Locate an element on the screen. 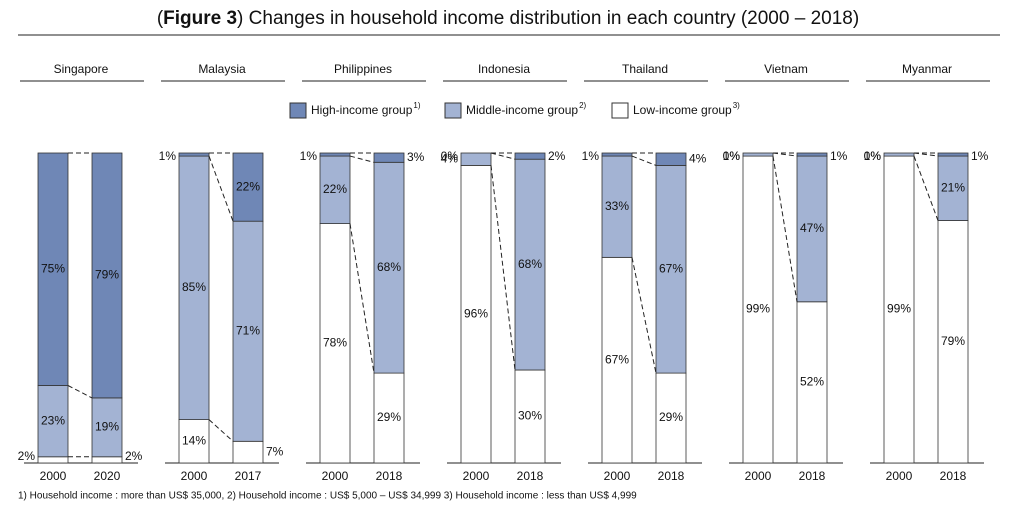 The height and width of the screenshot is (507, 1016). panel-title: Indonesia is located at coordinates (504, 69).